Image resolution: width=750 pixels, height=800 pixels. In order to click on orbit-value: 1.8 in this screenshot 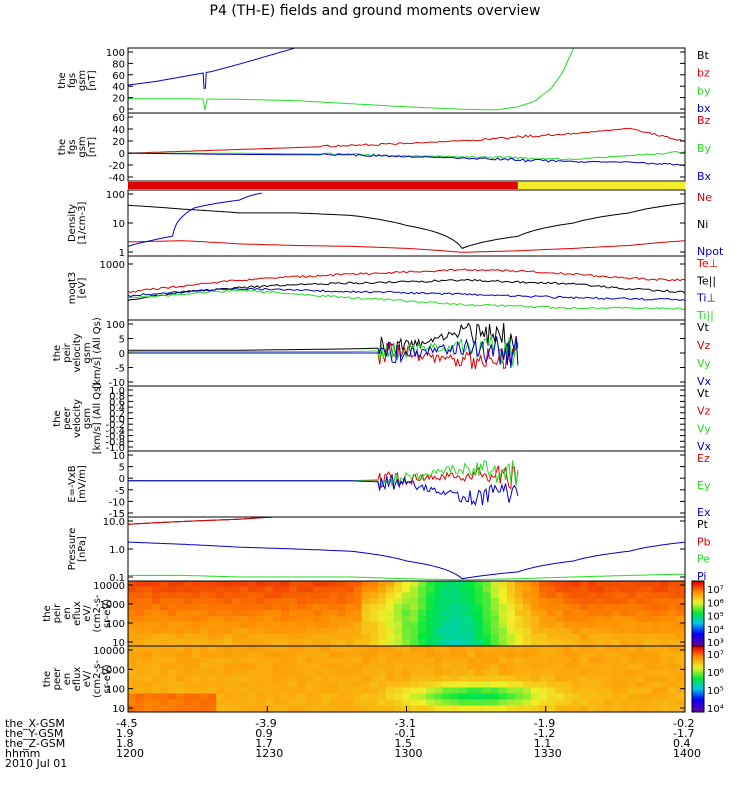, I will do `click(125, 743)`.